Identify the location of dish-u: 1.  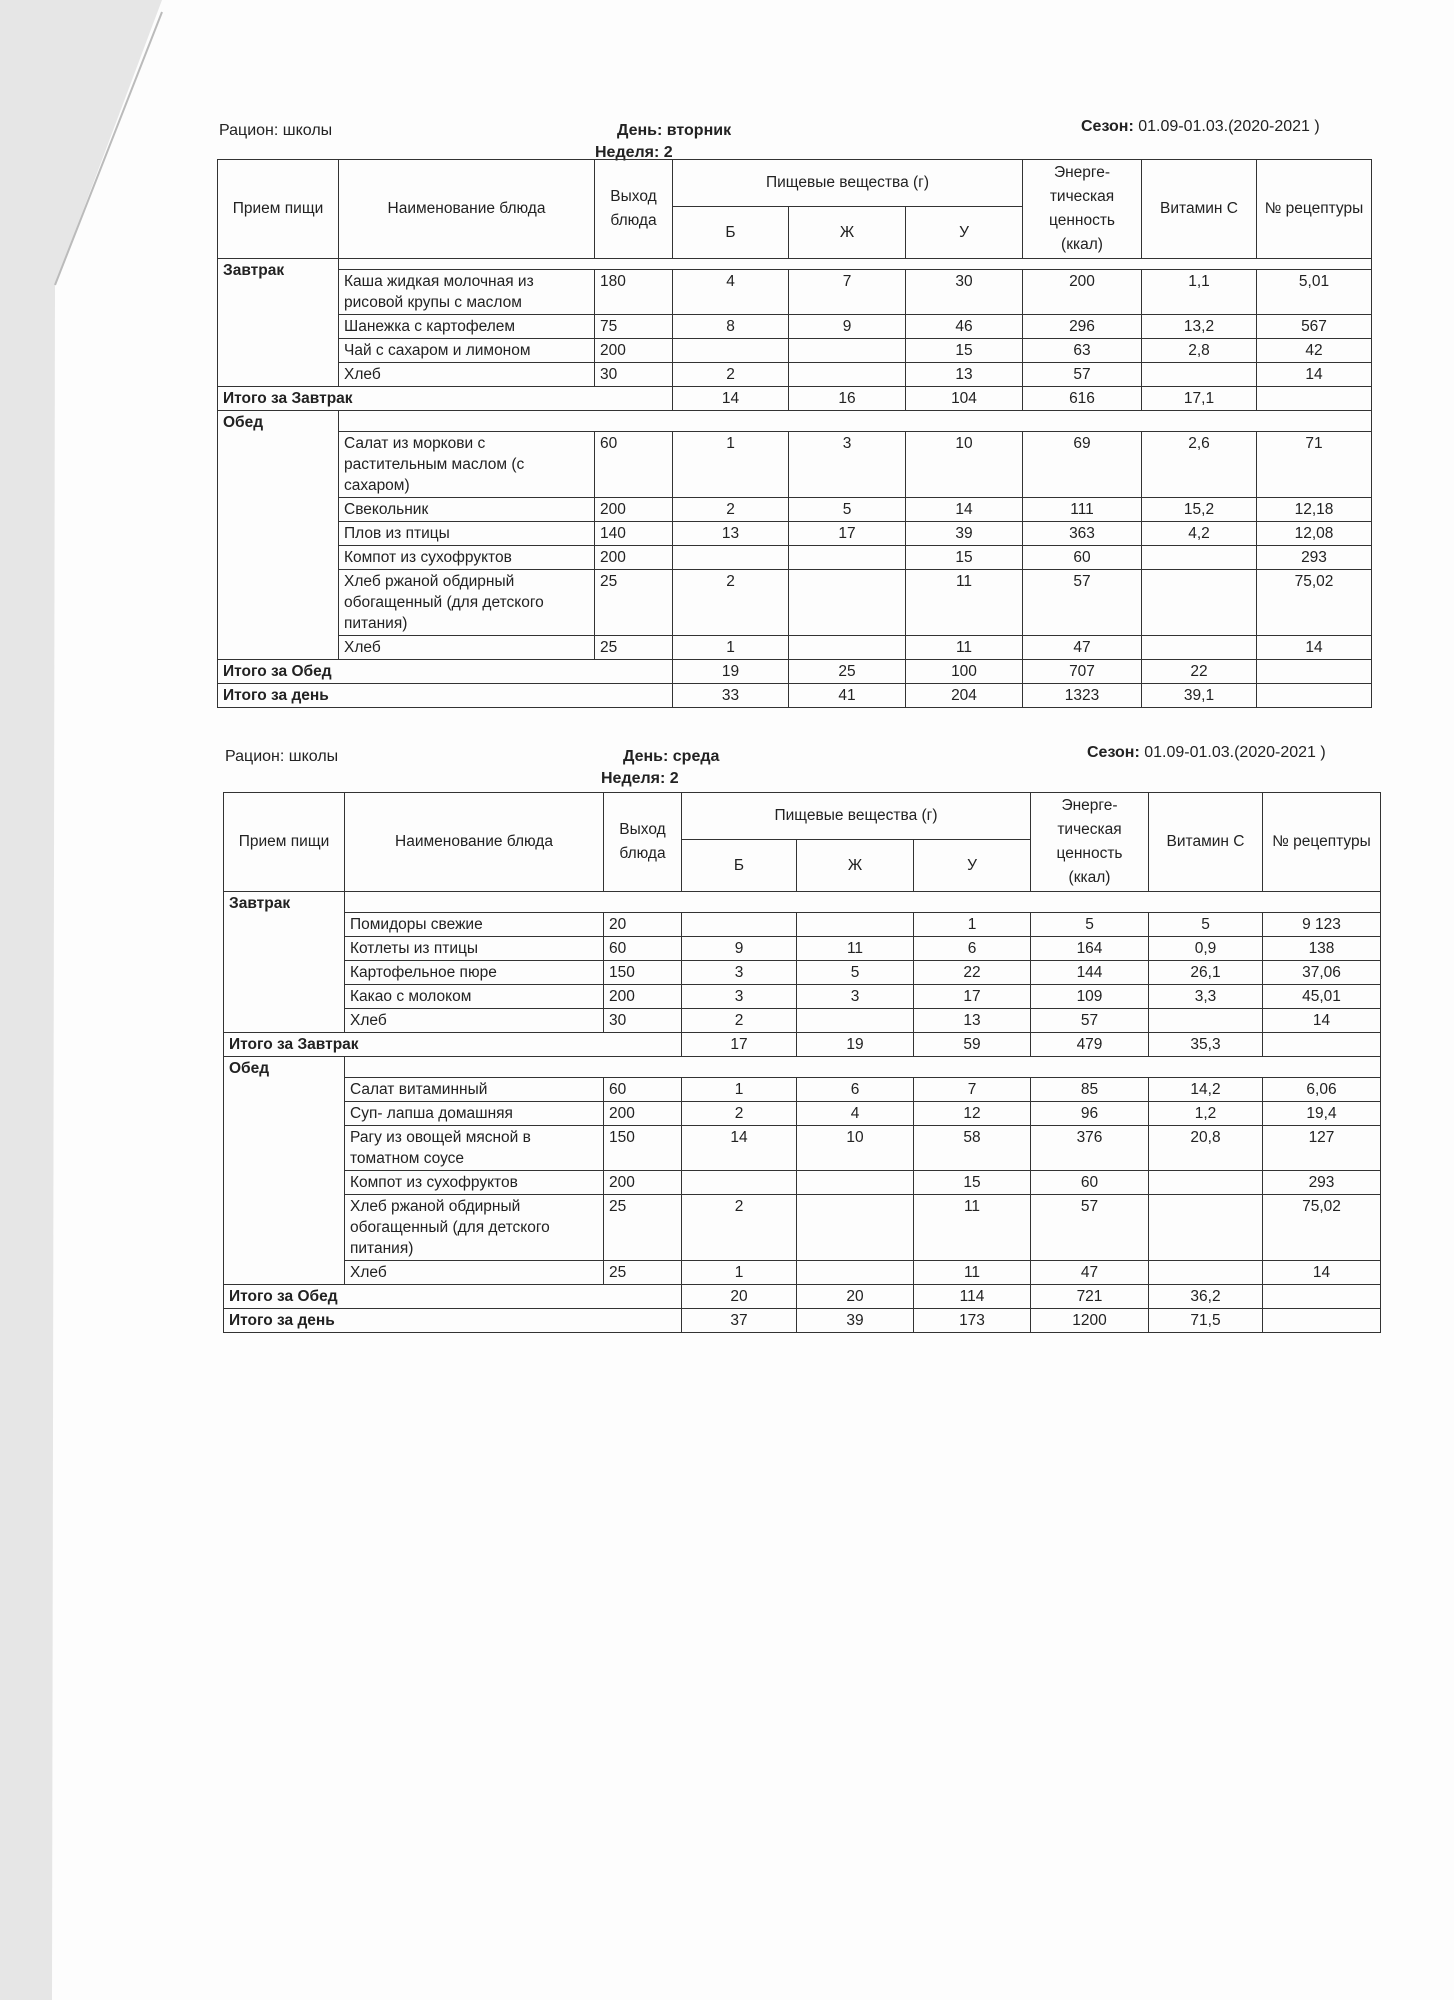
(972, 924).